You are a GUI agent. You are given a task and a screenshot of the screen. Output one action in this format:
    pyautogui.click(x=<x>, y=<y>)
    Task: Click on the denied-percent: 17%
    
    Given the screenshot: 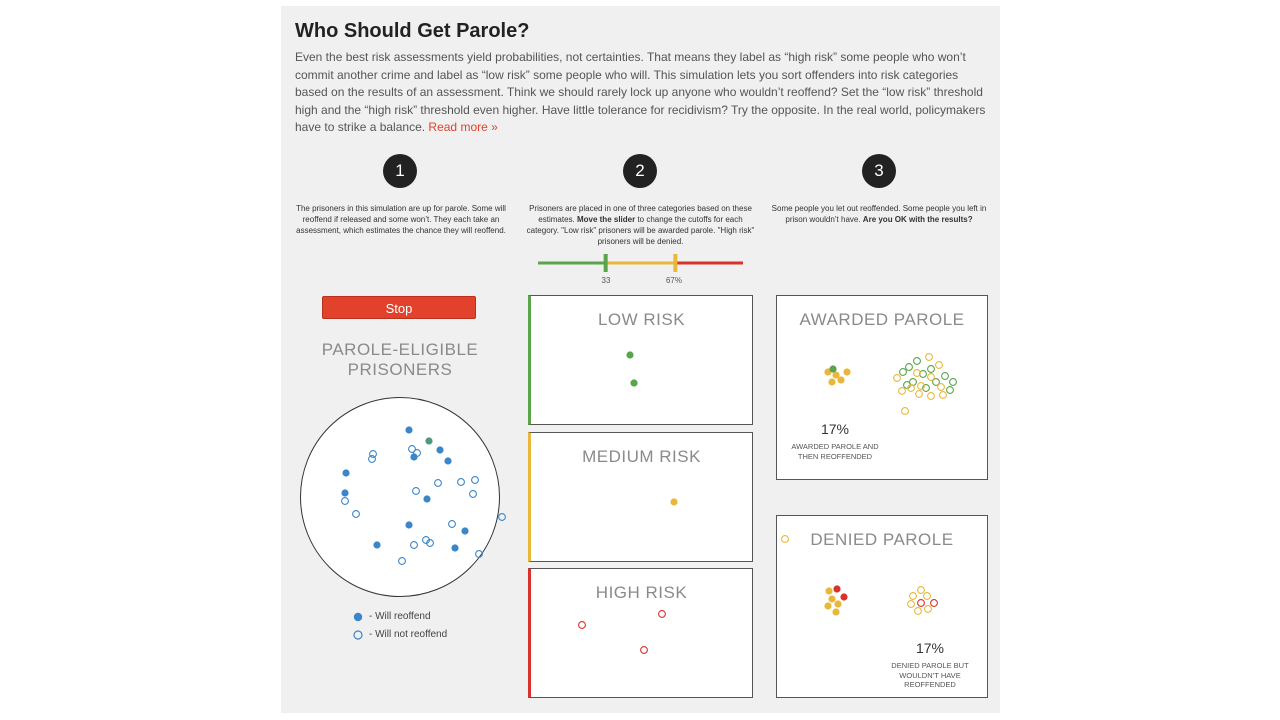 What is the action you would take?
    pyautogui.click(x=930, y=648)
    